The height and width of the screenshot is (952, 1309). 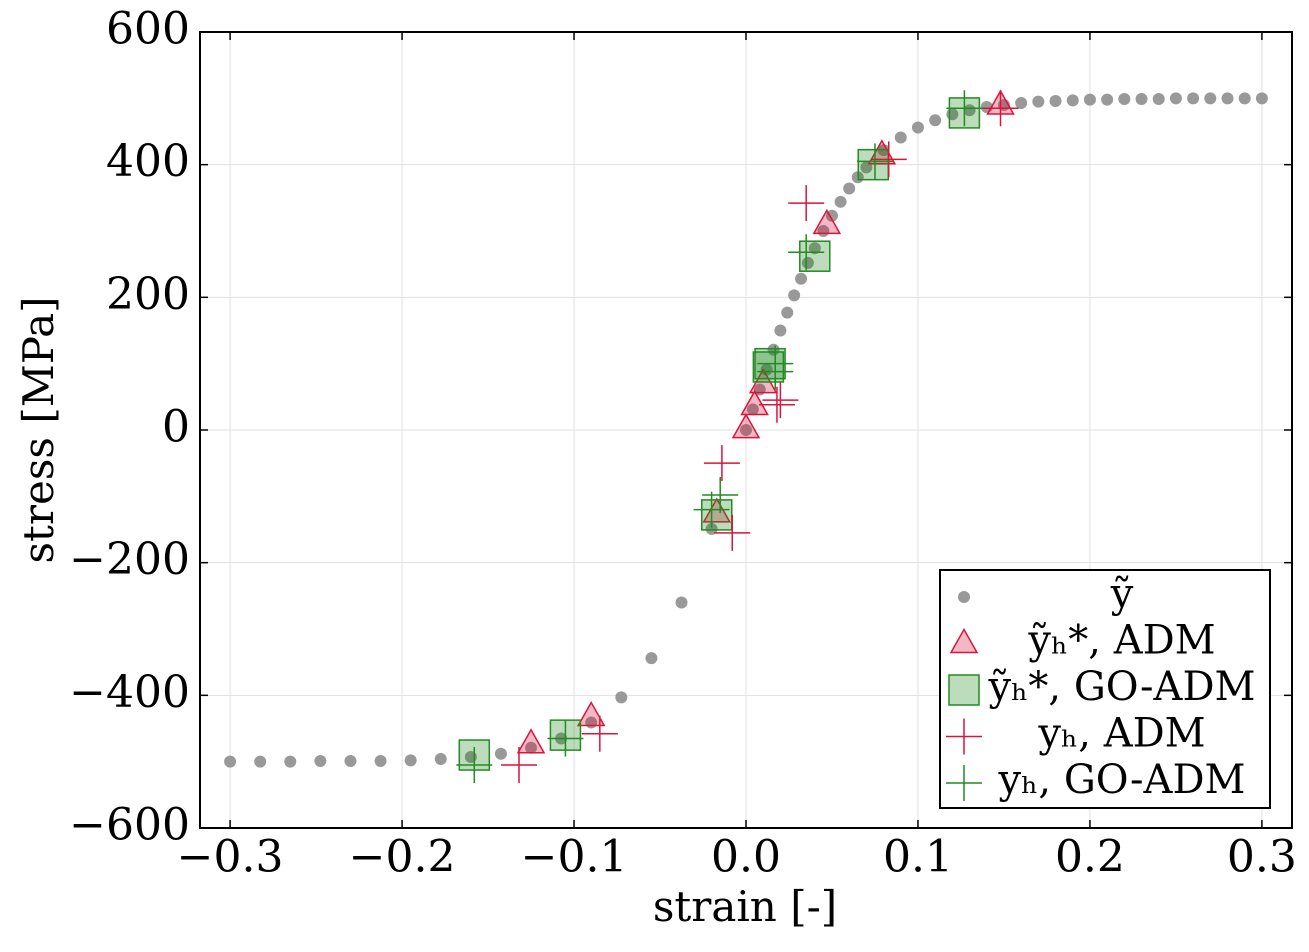 I want to click on y-tick-label: −400, so click(x=129, y=692).